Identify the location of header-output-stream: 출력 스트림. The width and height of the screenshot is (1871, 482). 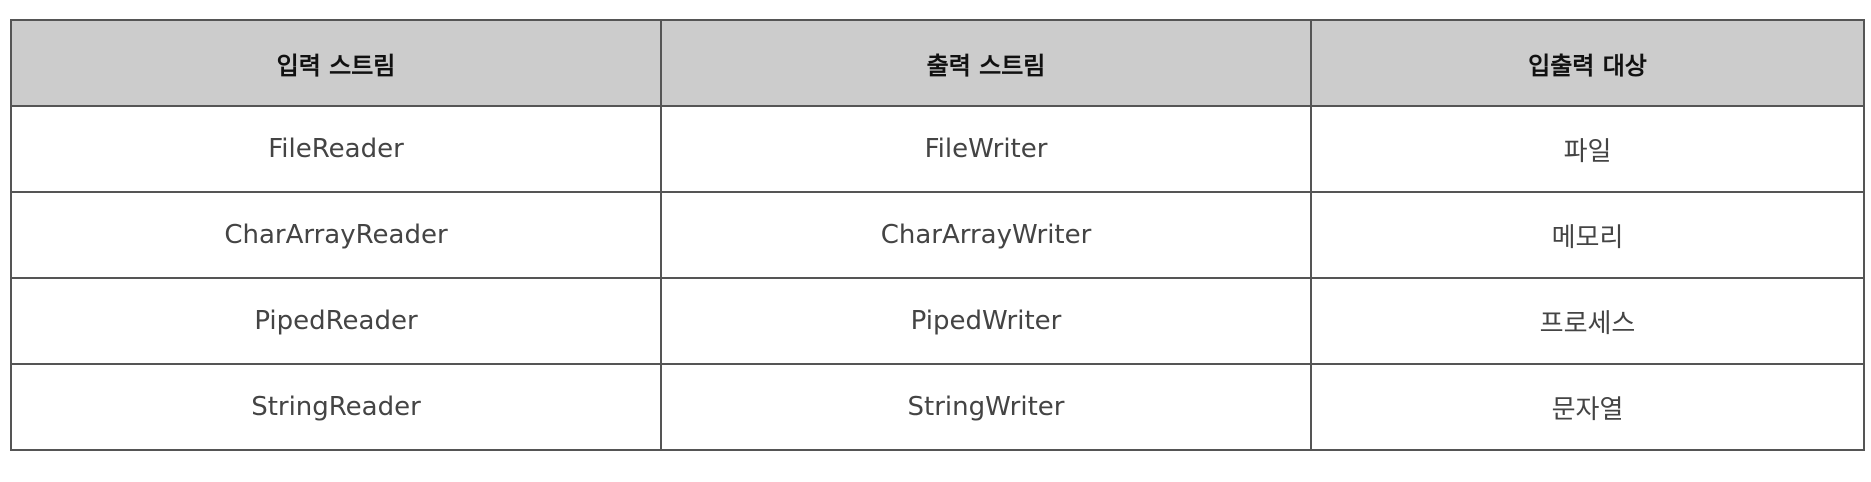
(986, 63).